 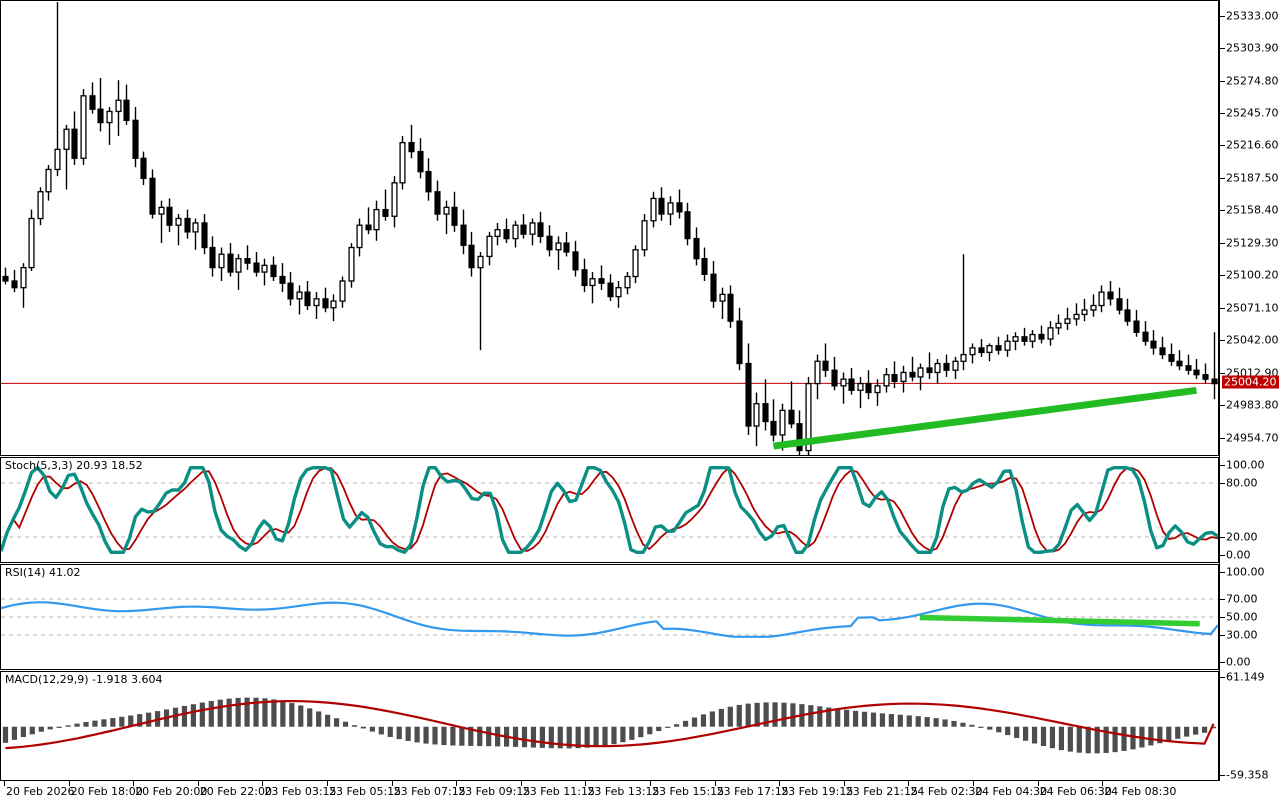 I want to click on rsi-scale: 100.00 70.00 50.00 30.00 0.00, so click(x=1250, y=617).